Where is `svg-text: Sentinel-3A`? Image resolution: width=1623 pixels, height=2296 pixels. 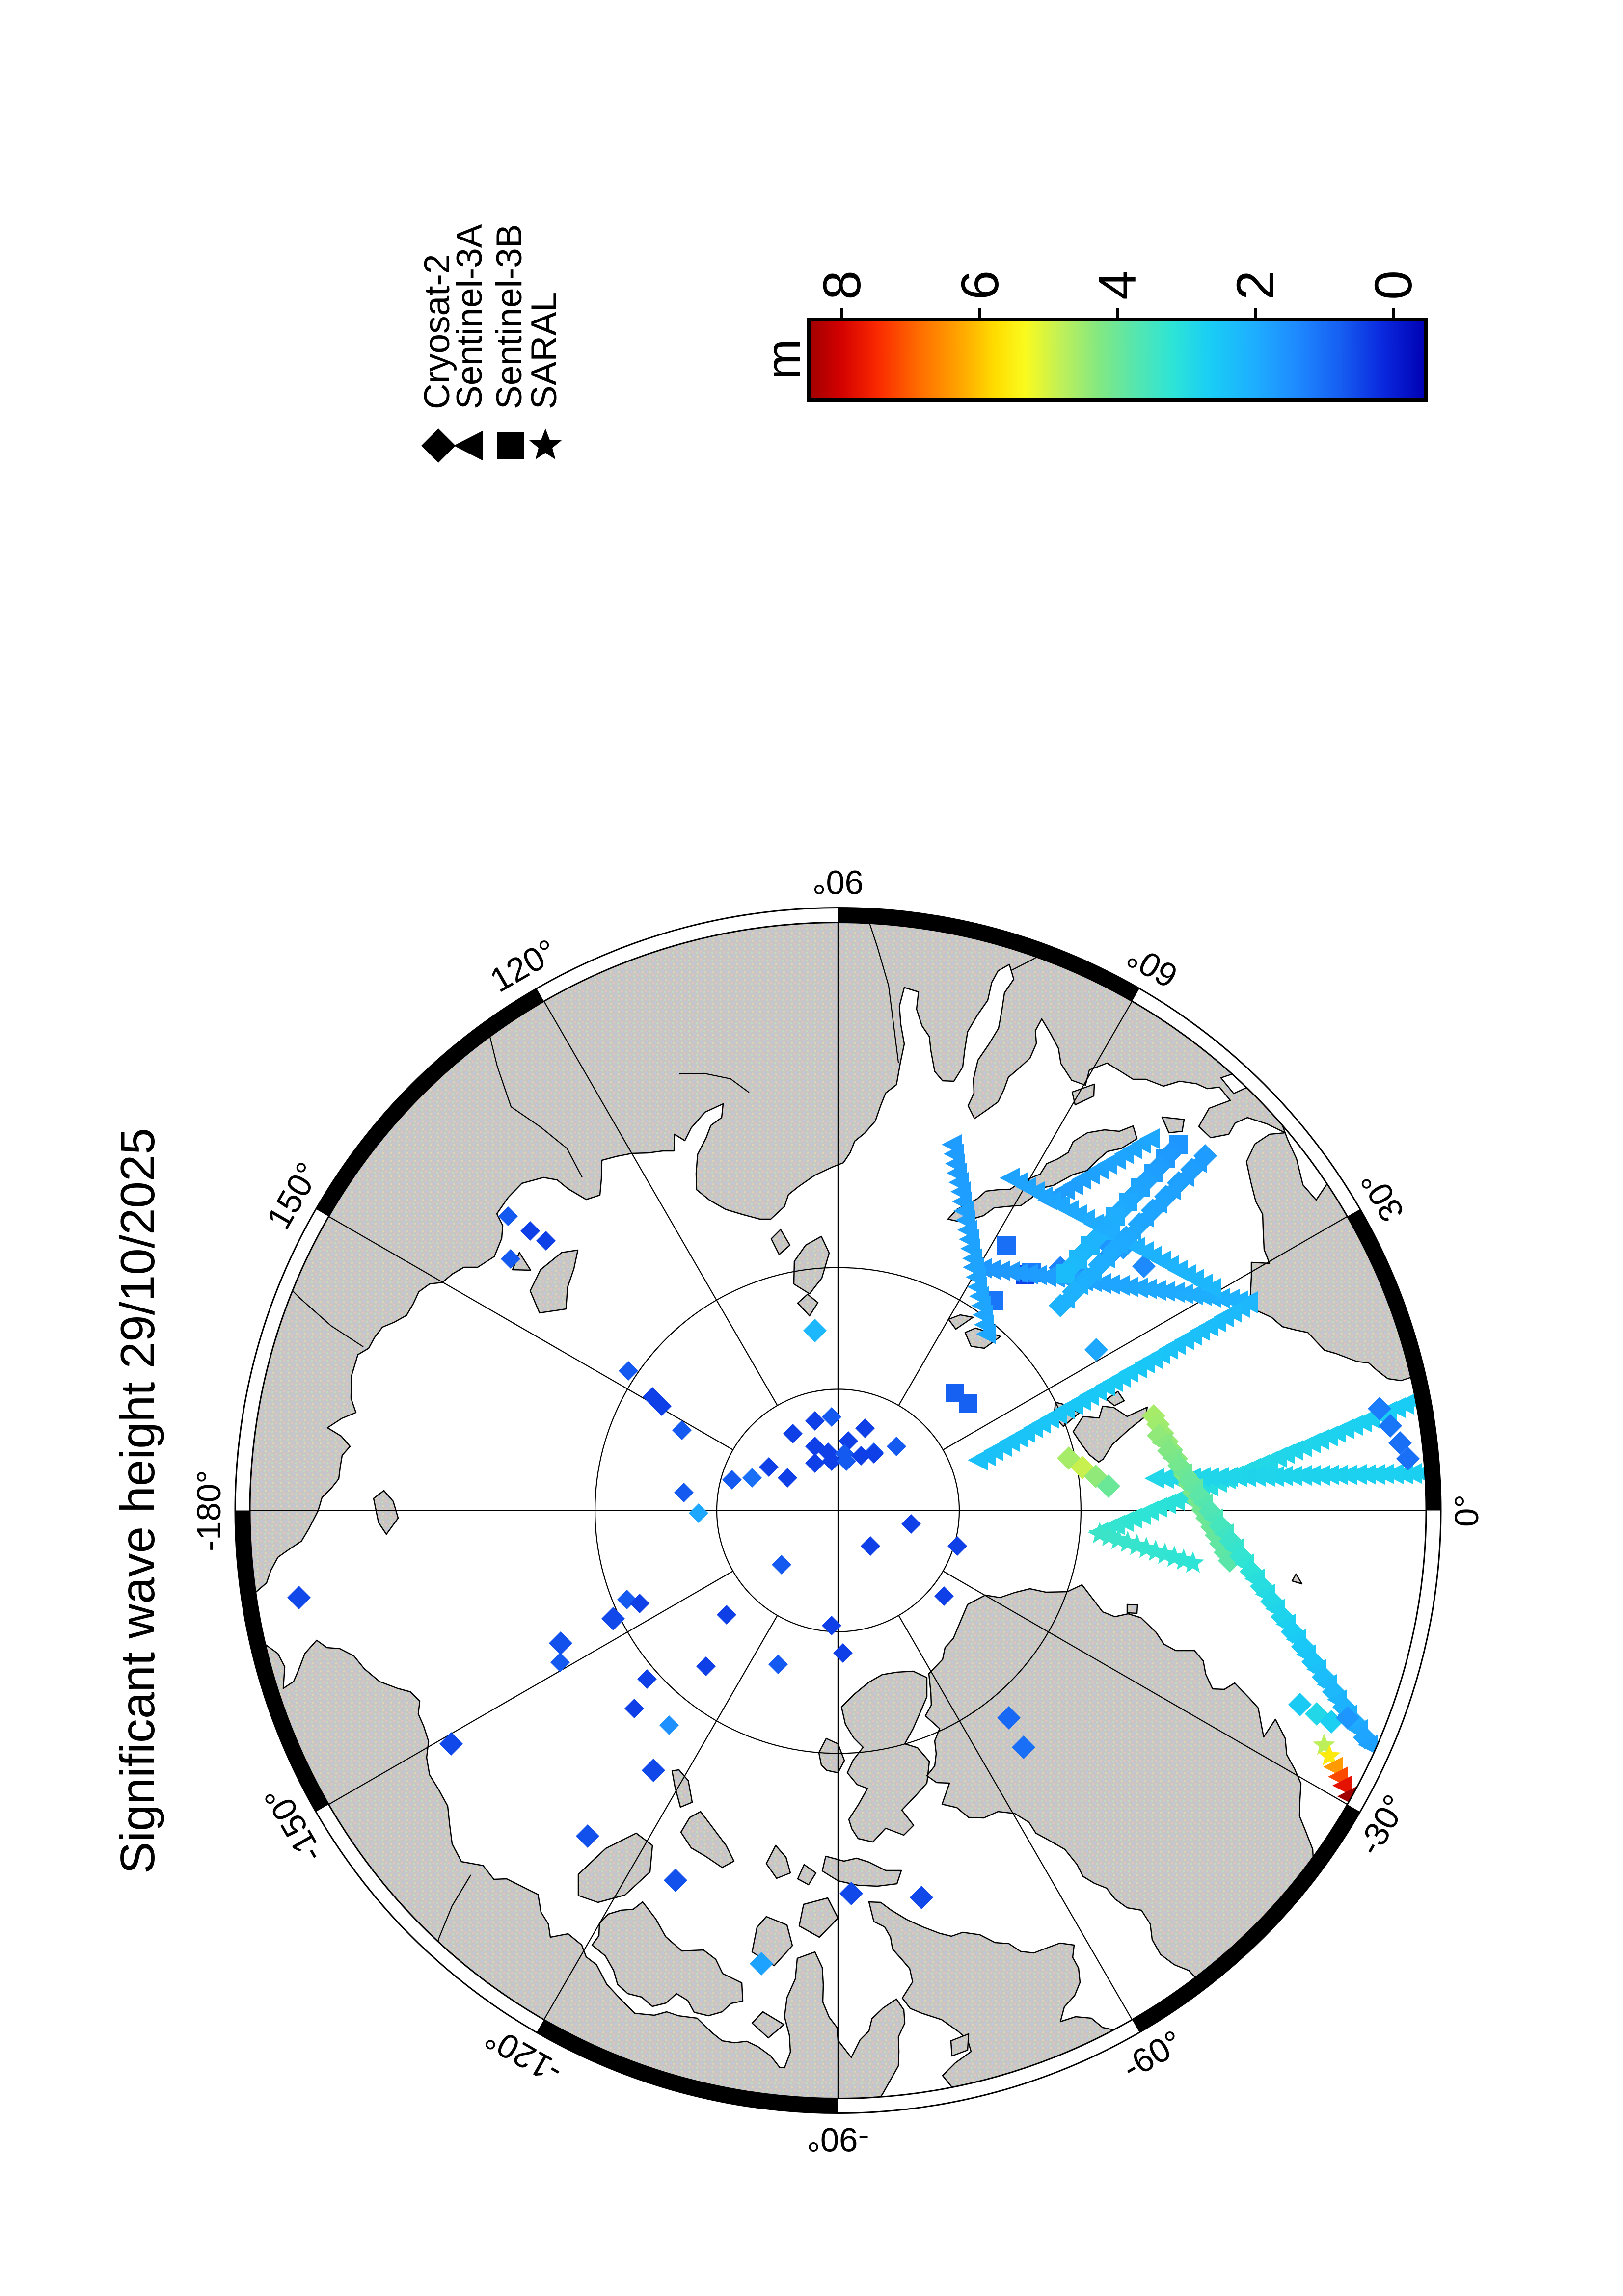
svg-text: Sentinel-3A is located at coordinates (469, 316).